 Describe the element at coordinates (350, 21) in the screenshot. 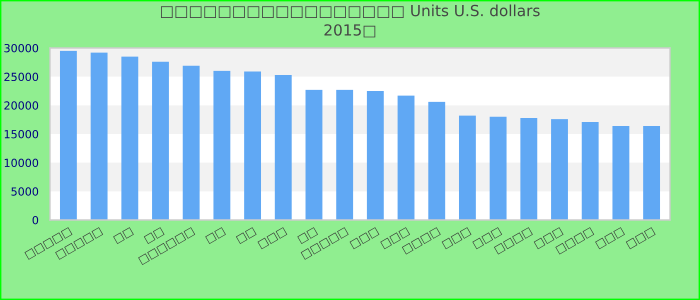

I see `chart-title: □□□□□□□□□□□□□□□□□ Units U.S. dollars 2015□` at that location.